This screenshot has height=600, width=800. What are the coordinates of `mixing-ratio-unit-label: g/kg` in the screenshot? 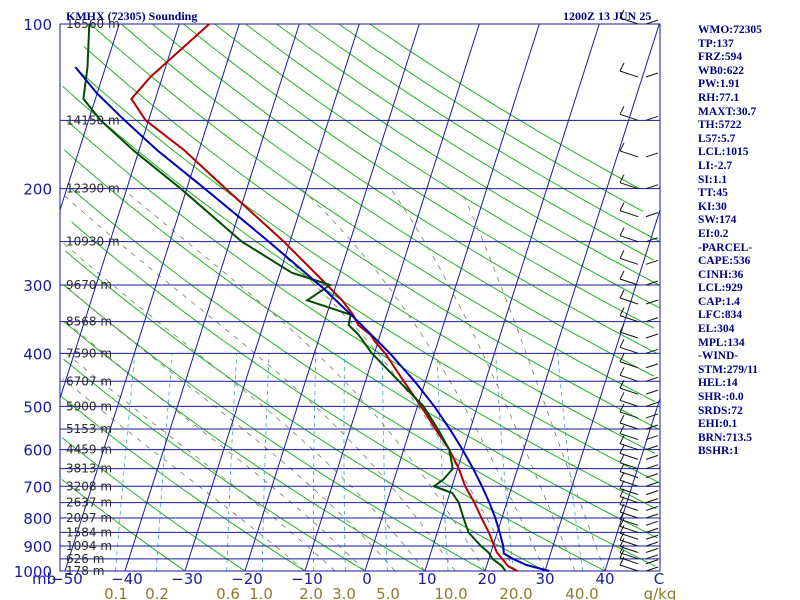 It's located at (660, 592).